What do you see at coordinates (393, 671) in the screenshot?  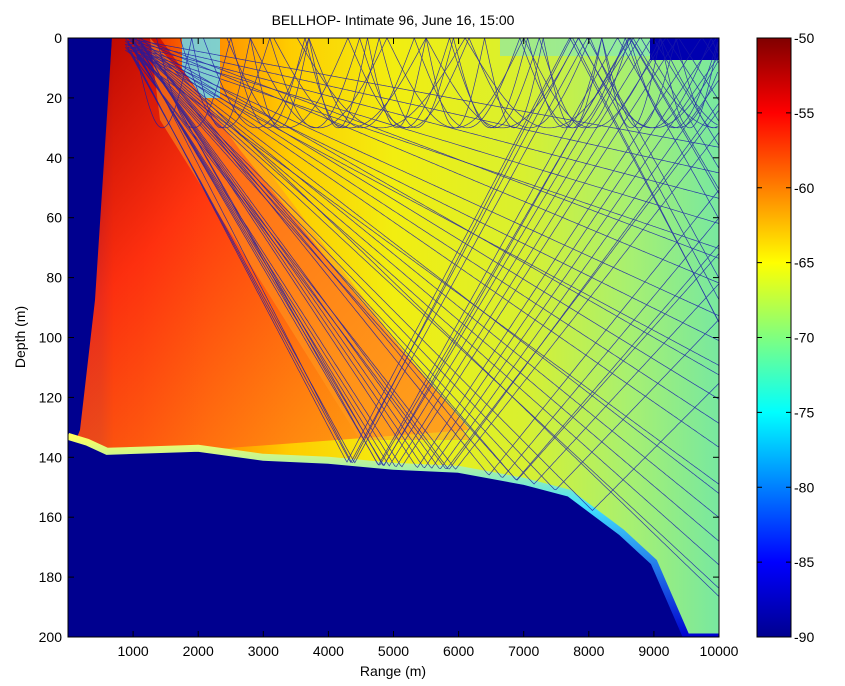 I see `x-axis-label: Range (m)` at bounding box center [393, 671].